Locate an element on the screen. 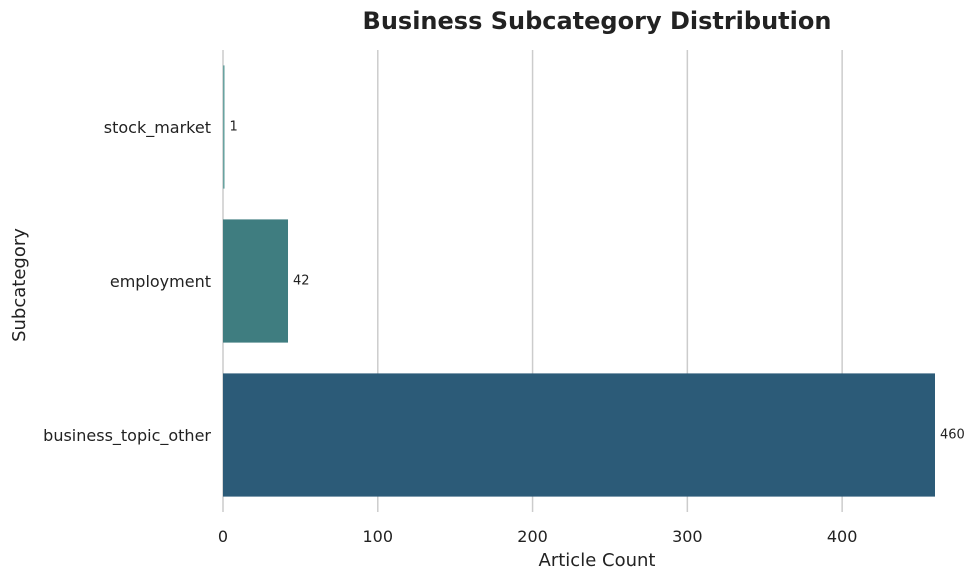 The width and height of the screenshot is (980, 580). y-axis-label: Subcategory is located at coordinates (19, 285).